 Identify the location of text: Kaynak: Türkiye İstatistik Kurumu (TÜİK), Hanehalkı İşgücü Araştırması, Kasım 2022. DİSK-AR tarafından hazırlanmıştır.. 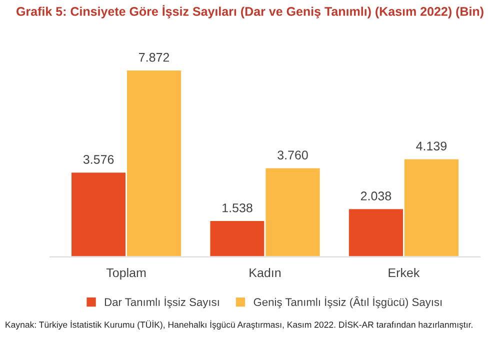
(239, 325).